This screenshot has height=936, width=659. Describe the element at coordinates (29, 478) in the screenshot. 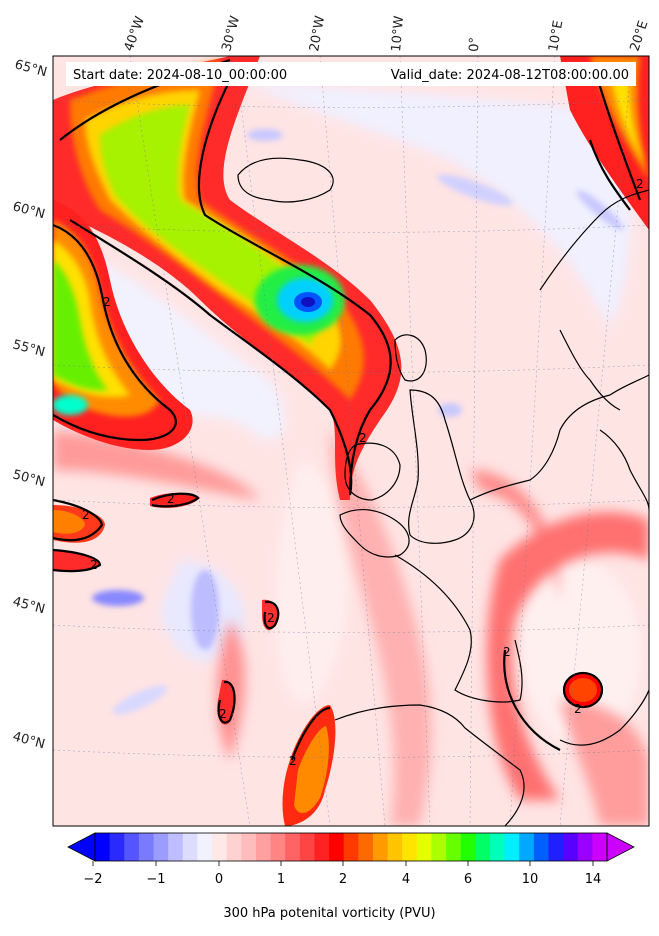

I see `lat-label: 50°N` at that location.